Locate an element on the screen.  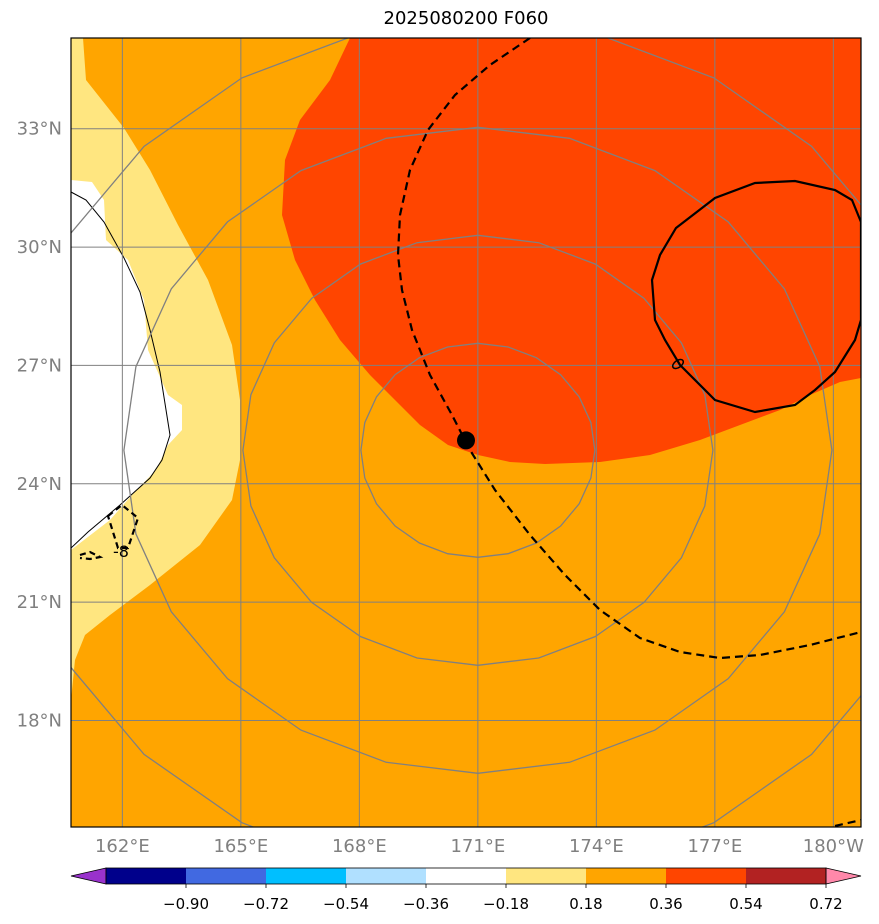
coastline is located at coordinates (121, 370).